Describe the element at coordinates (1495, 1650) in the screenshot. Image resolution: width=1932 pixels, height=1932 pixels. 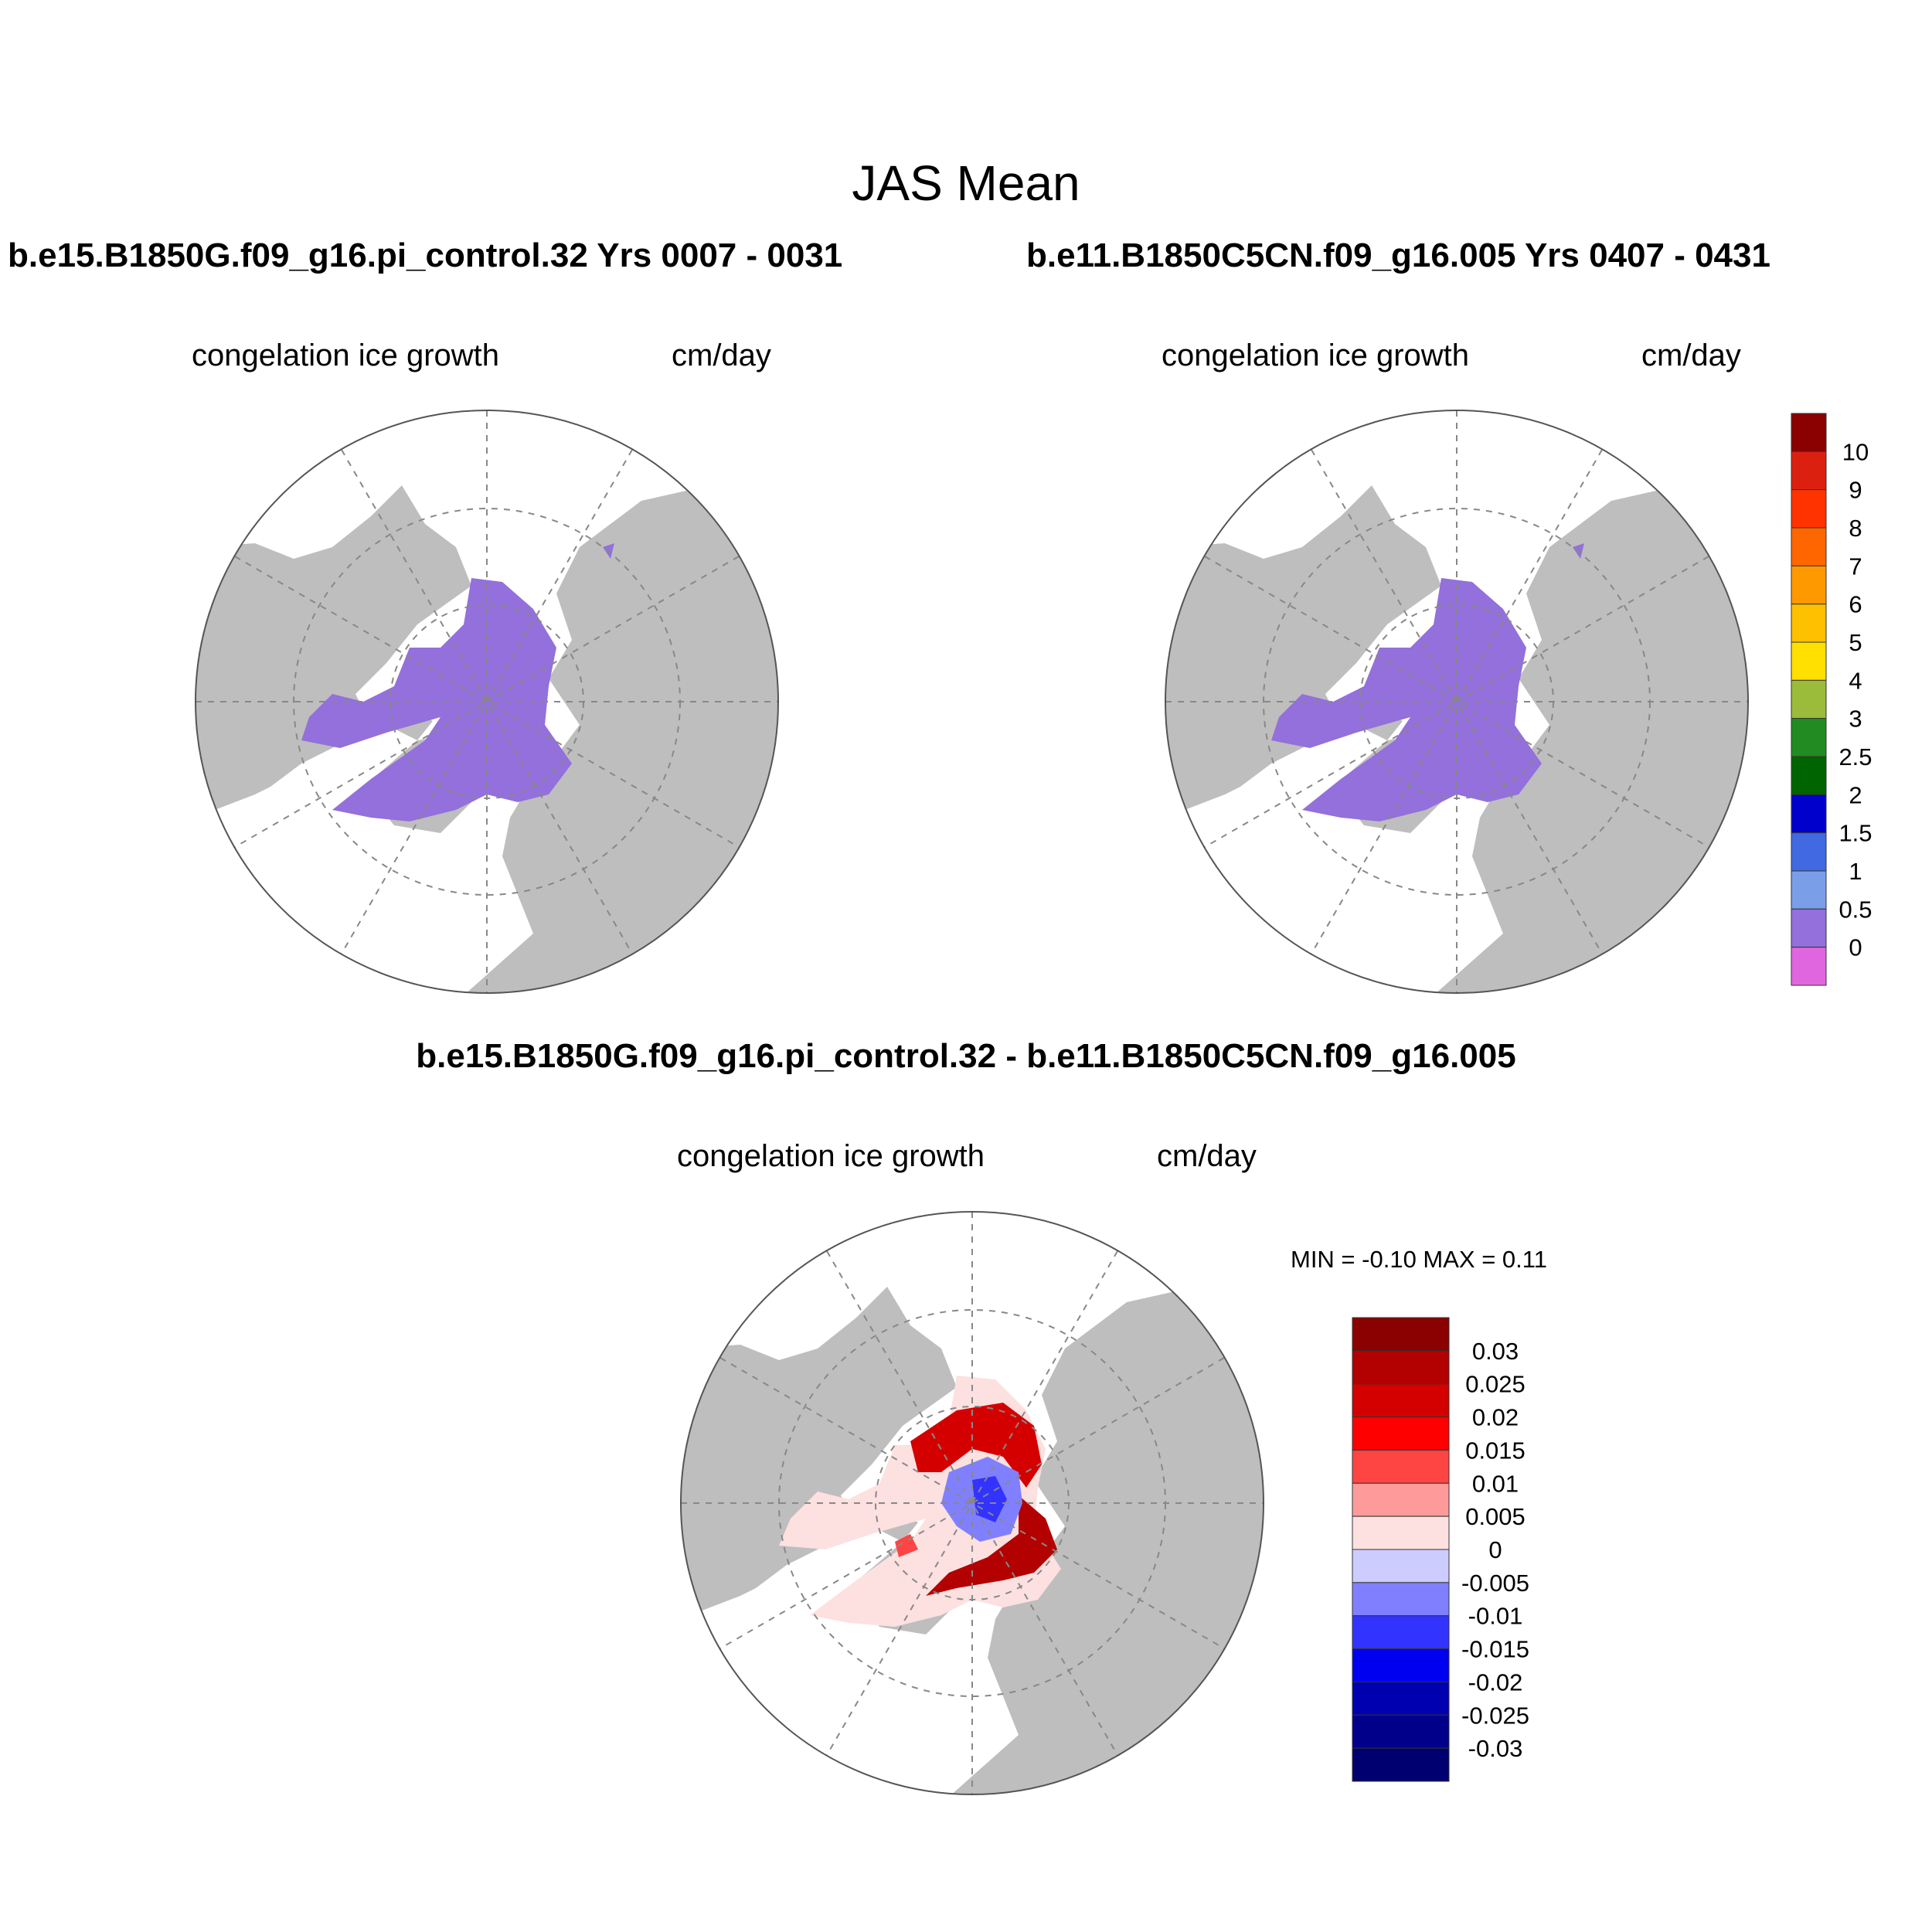
I see `colorbar-diff-label: -0.015` at that location.